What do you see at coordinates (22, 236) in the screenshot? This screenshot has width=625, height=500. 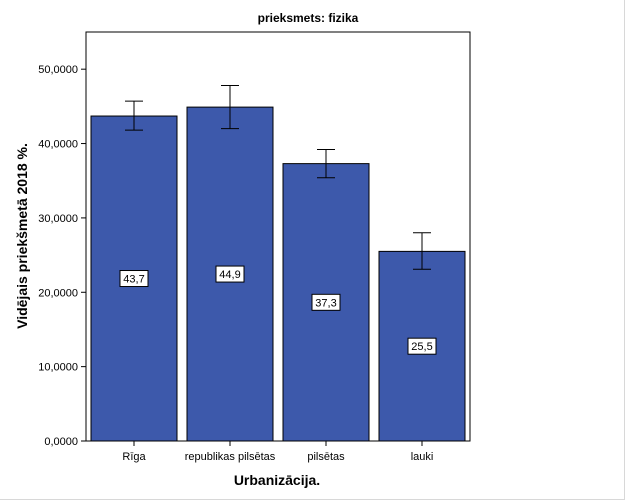 I see `y-axis-title: Vidējais priekšmetā 2018 %.` at bounding box center [22, 236].